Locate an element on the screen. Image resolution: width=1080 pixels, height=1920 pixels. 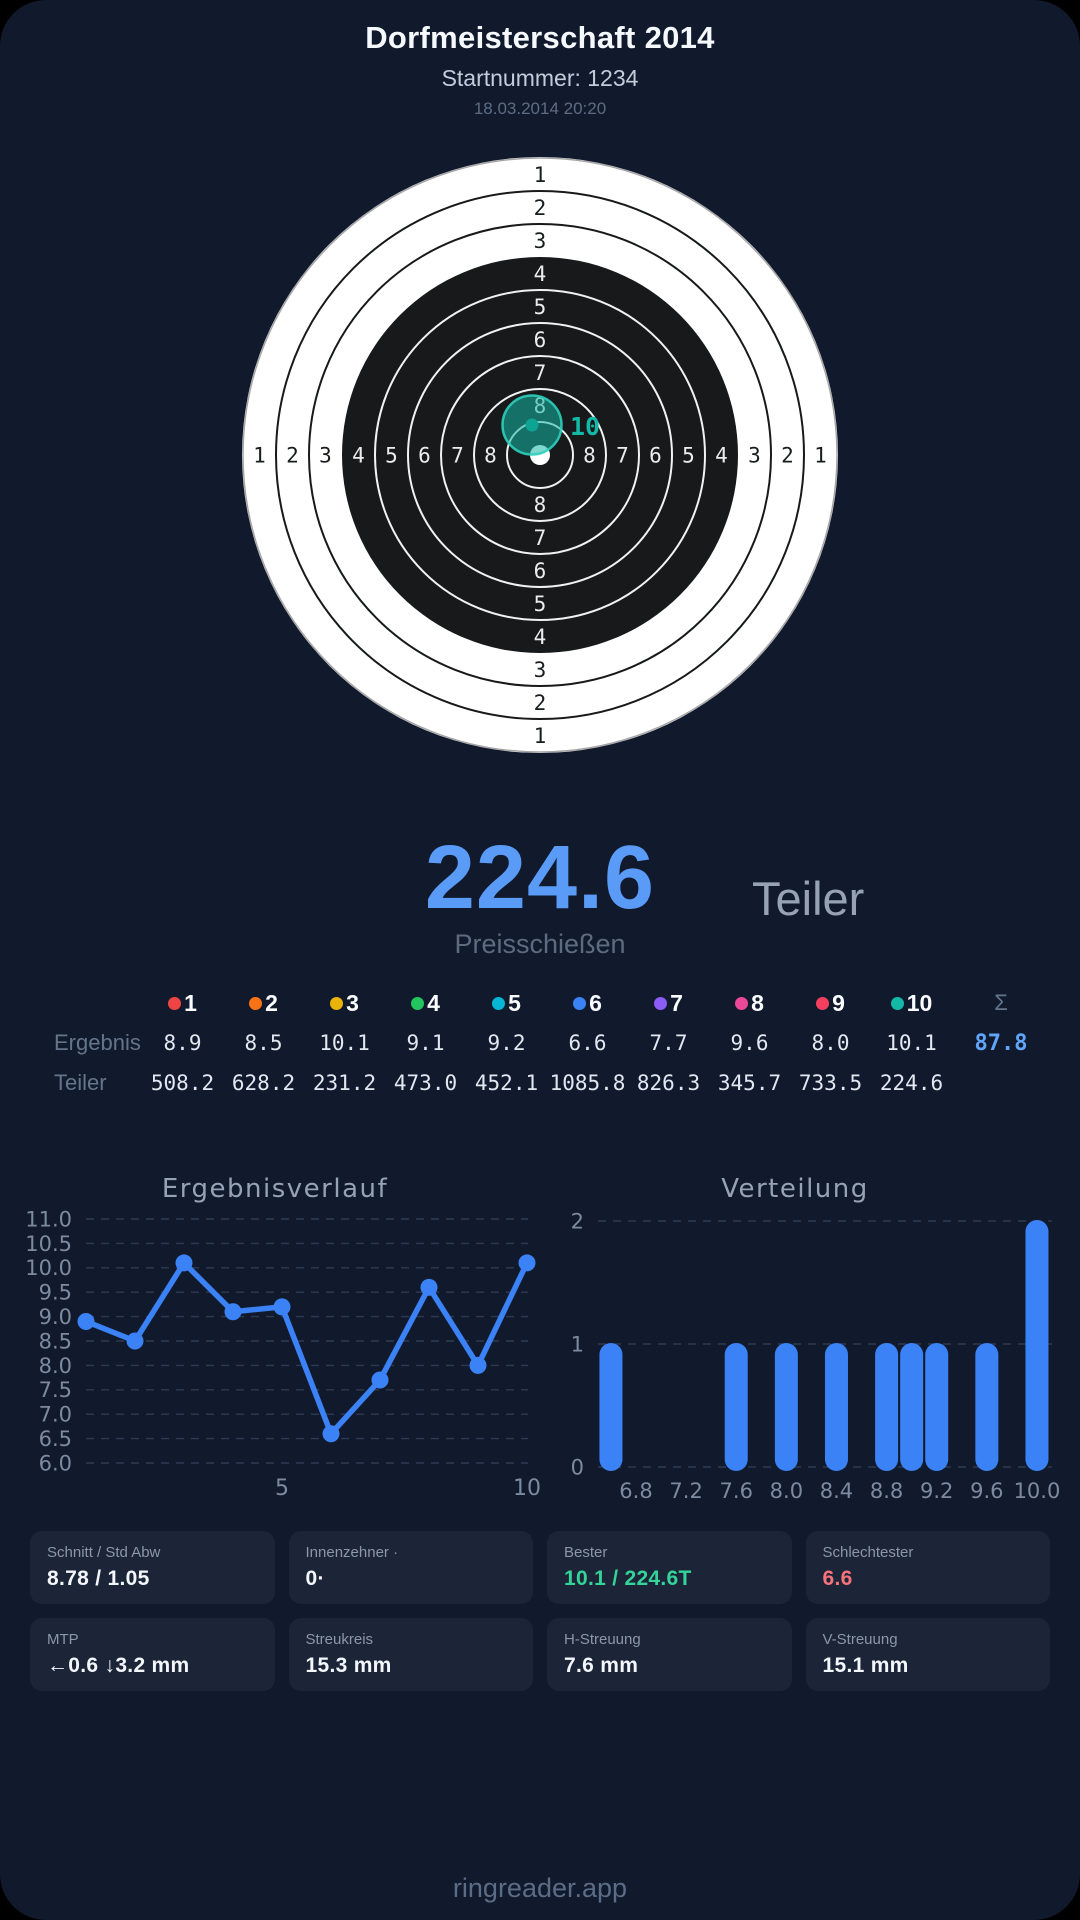
ergebnis-value: 7.7 is located at coordinates (668, 1043).